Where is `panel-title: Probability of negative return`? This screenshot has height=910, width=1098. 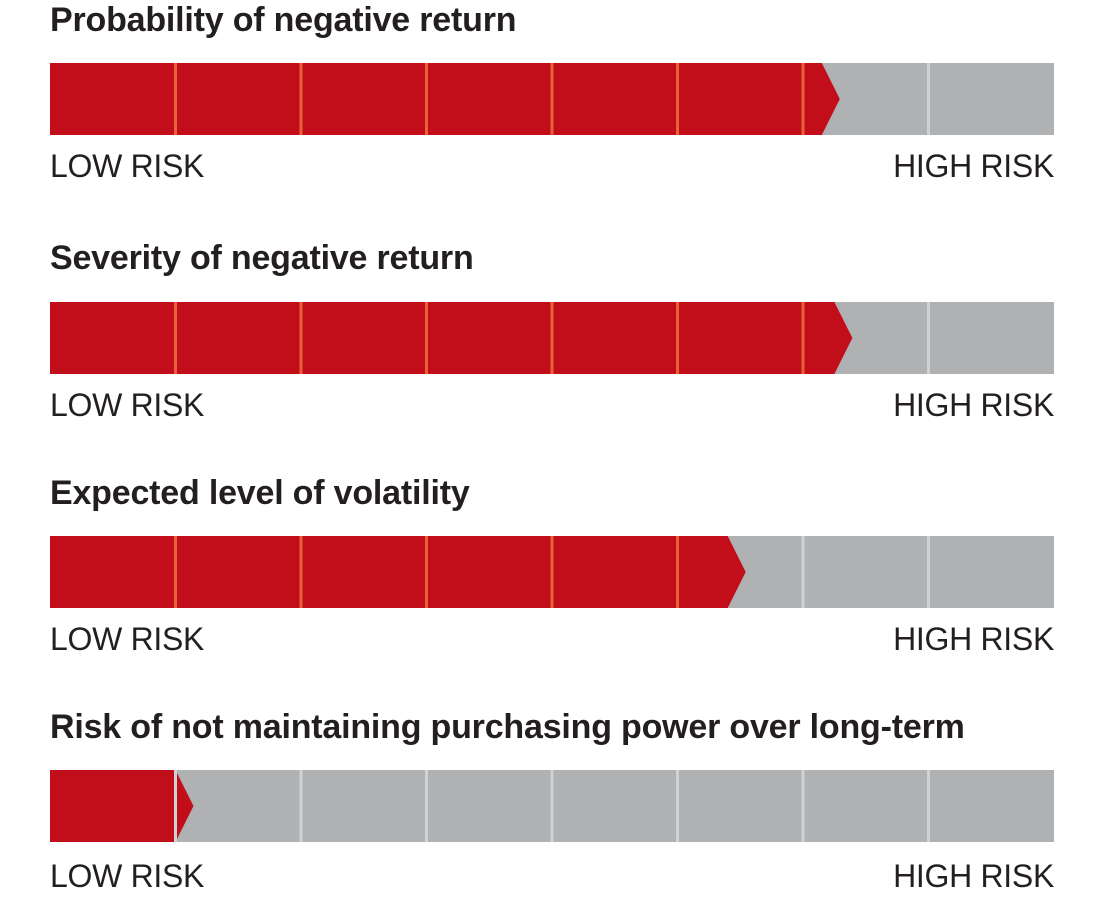 panel-title: Probability of negative return is located at coordinates (283, 20).